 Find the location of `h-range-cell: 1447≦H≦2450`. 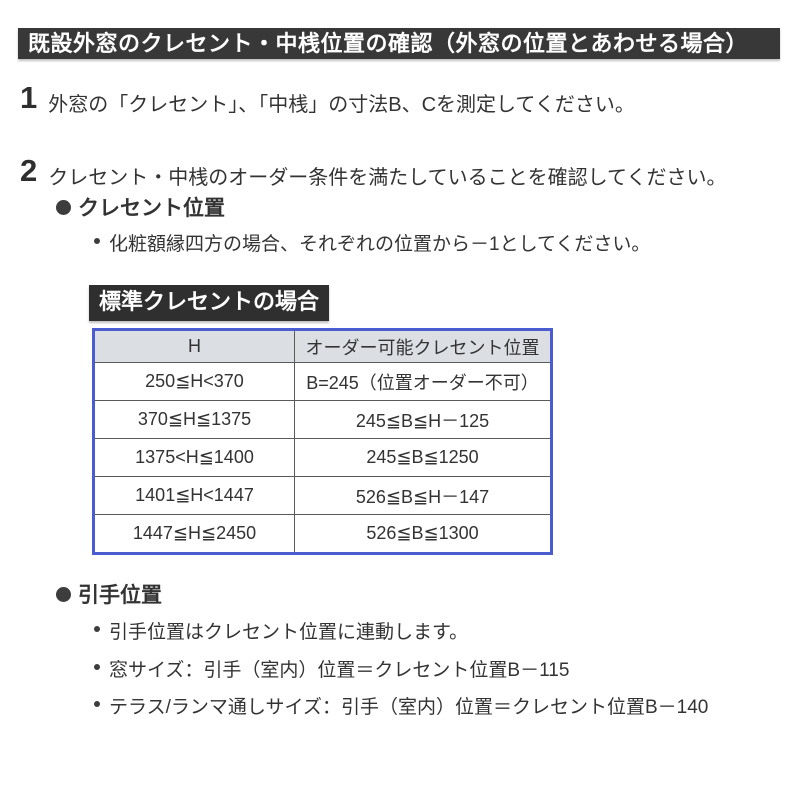

h-range-cell: 1447≦H≦2450 is located at coordinates (194, 534).